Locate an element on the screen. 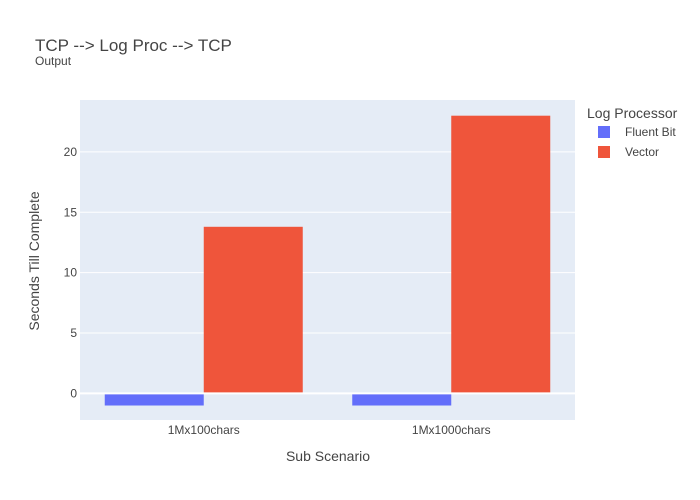  y-tick-label: 0 is located at coordinates (73, 393).